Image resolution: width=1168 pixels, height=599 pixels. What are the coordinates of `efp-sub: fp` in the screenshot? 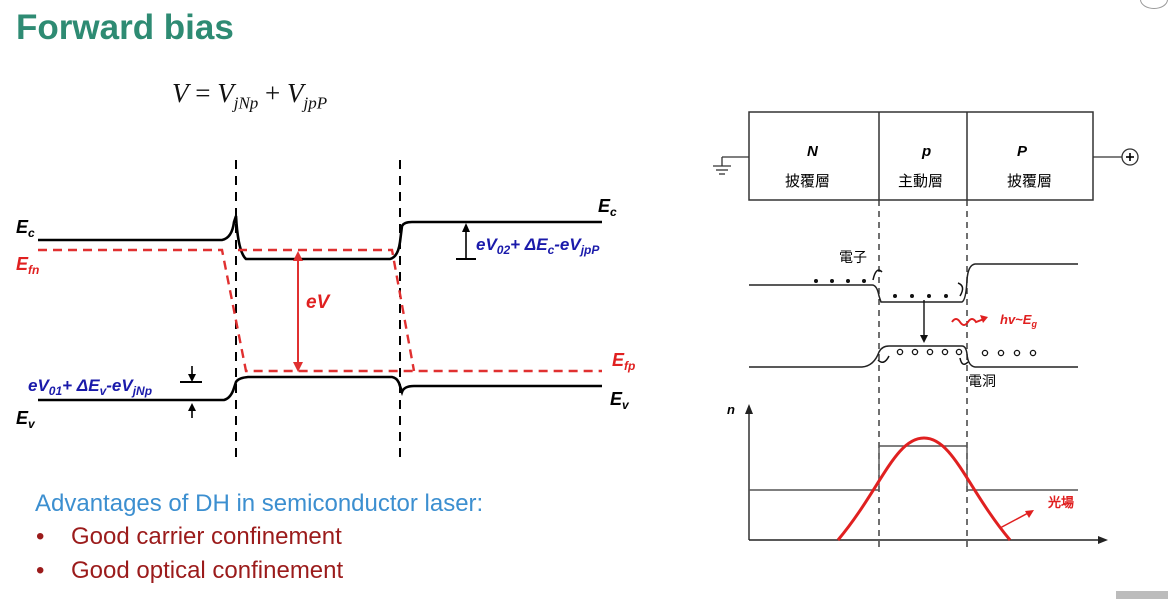 It's located at (629, 366).